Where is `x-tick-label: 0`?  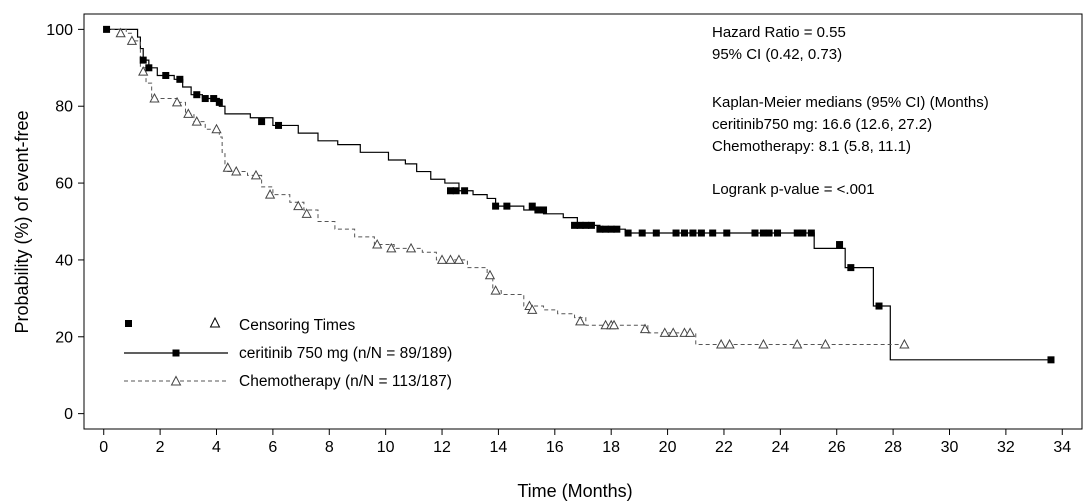 x-tick-label: 0 is located at coordinates (103, 447).